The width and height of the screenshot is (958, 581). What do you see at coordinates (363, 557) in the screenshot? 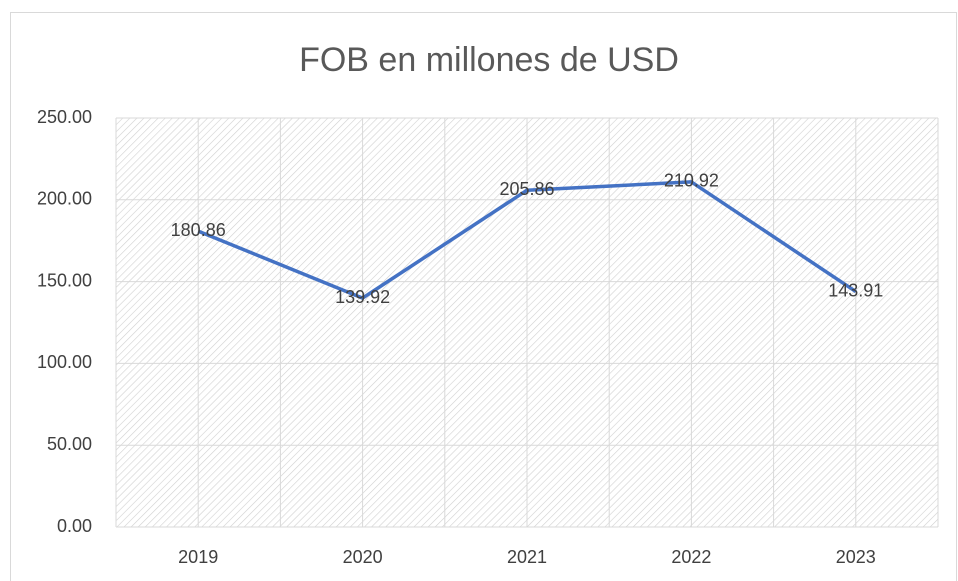
I see `x-tick-label: 2020` at bounding box center [363, 557].